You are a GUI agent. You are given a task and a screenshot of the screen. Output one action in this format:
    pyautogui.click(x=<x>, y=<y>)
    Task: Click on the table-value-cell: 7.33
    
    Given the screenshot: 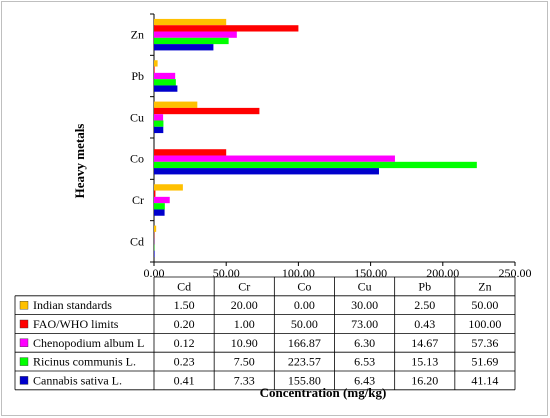 What is the action you would take?
    pyautogui.click(x=244, y=380)
    